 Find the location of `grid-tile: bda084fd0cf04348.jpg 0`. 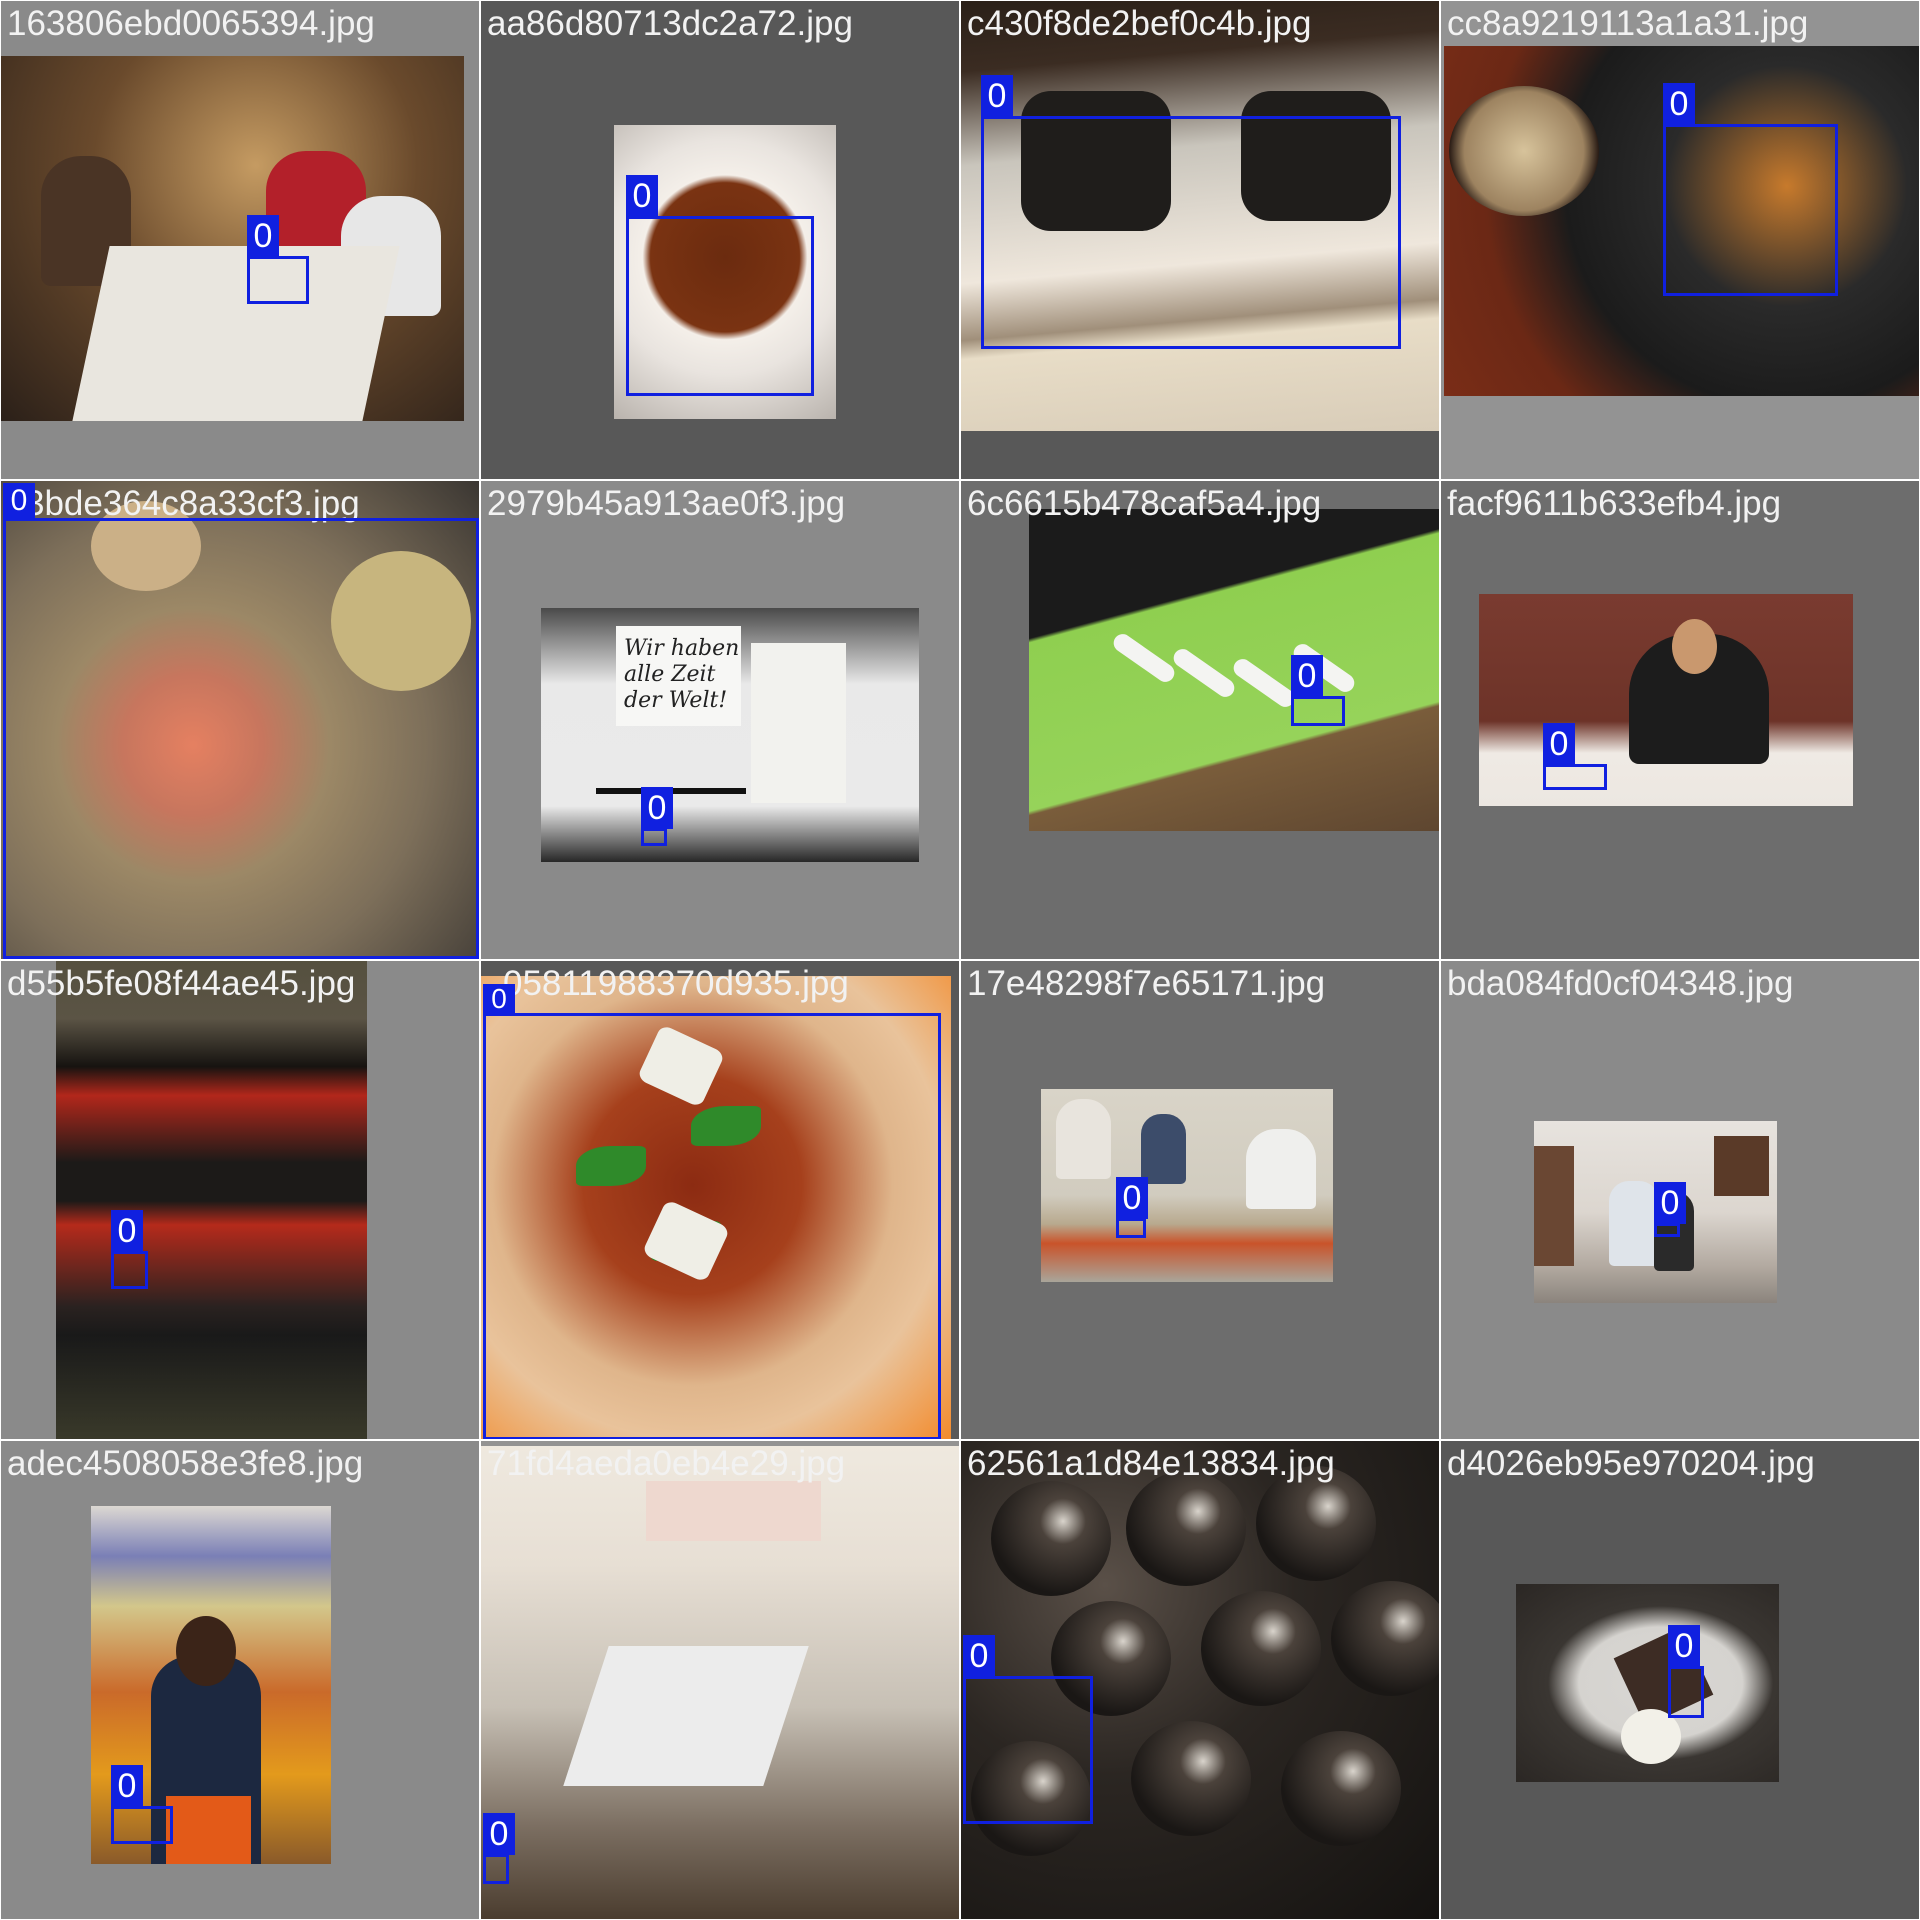

grid-tile: bda084fd0cf04348.jpg 0 is located at coordinates (1680, 1200).